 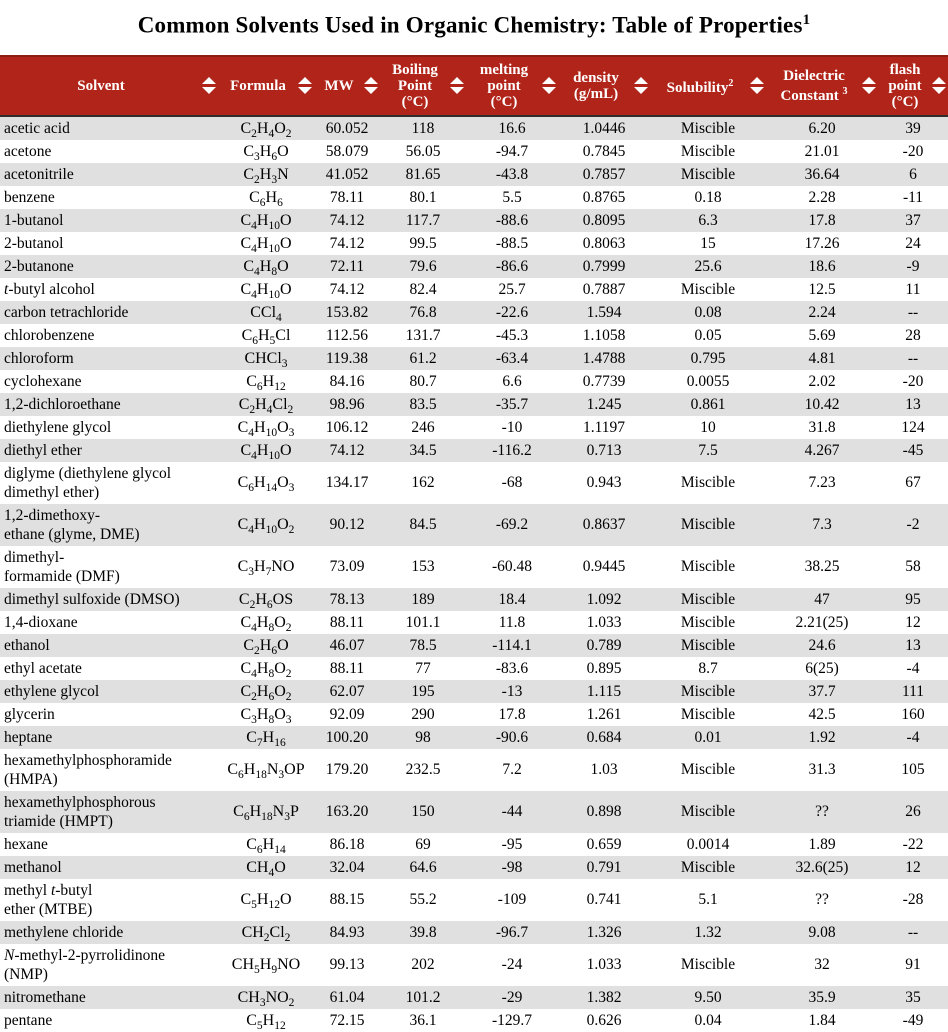 What do you see at coordinates (708, 668) in the screenshot?
I see `cell-solubility: 8.7` at bounding box center [708, 668].